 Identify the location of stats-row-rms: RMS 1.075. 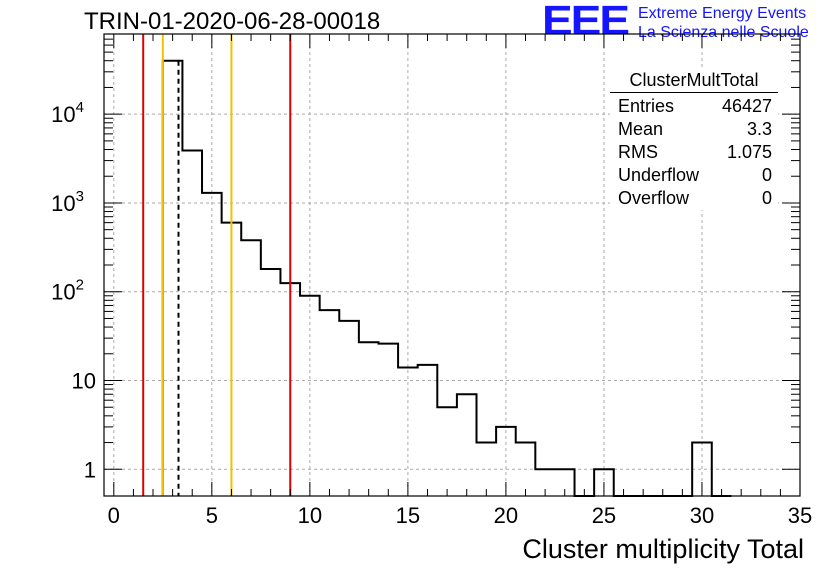
(694, 152).